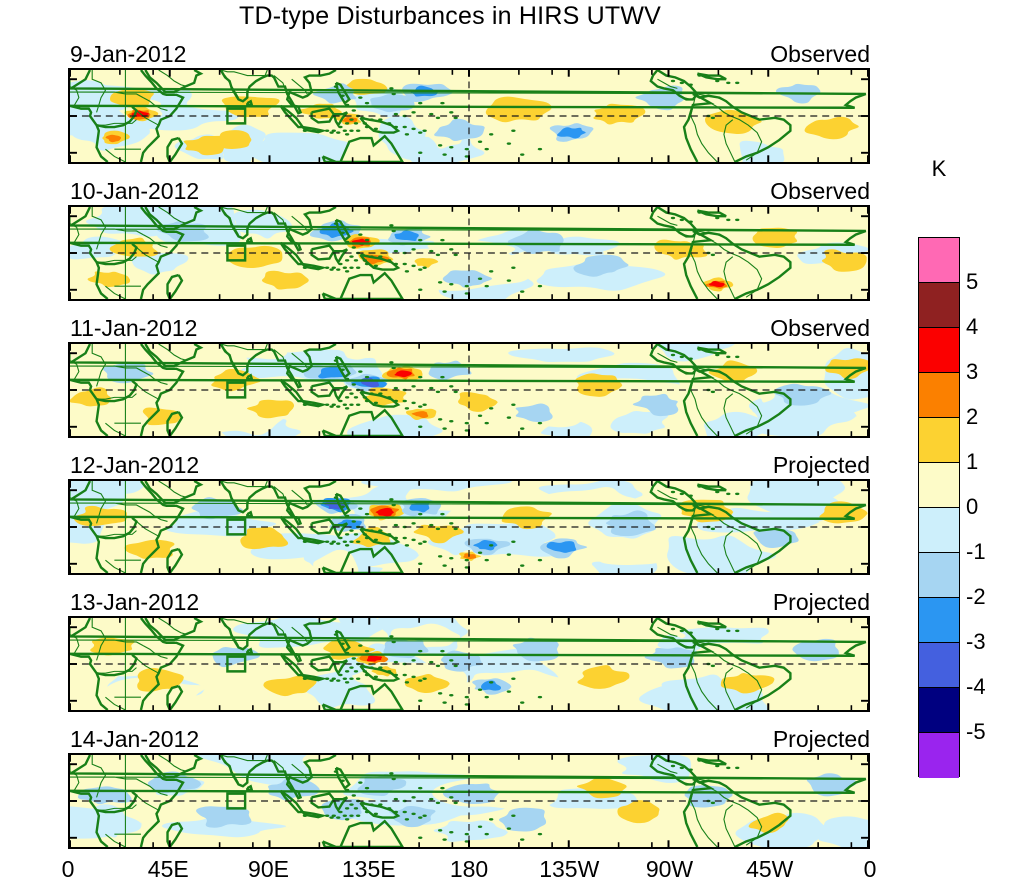  What do you see at coordinates (135, 465) in the screenshot?
I see `panel-date-label: 12-Jan-2012` at bounding box center [135, 465].